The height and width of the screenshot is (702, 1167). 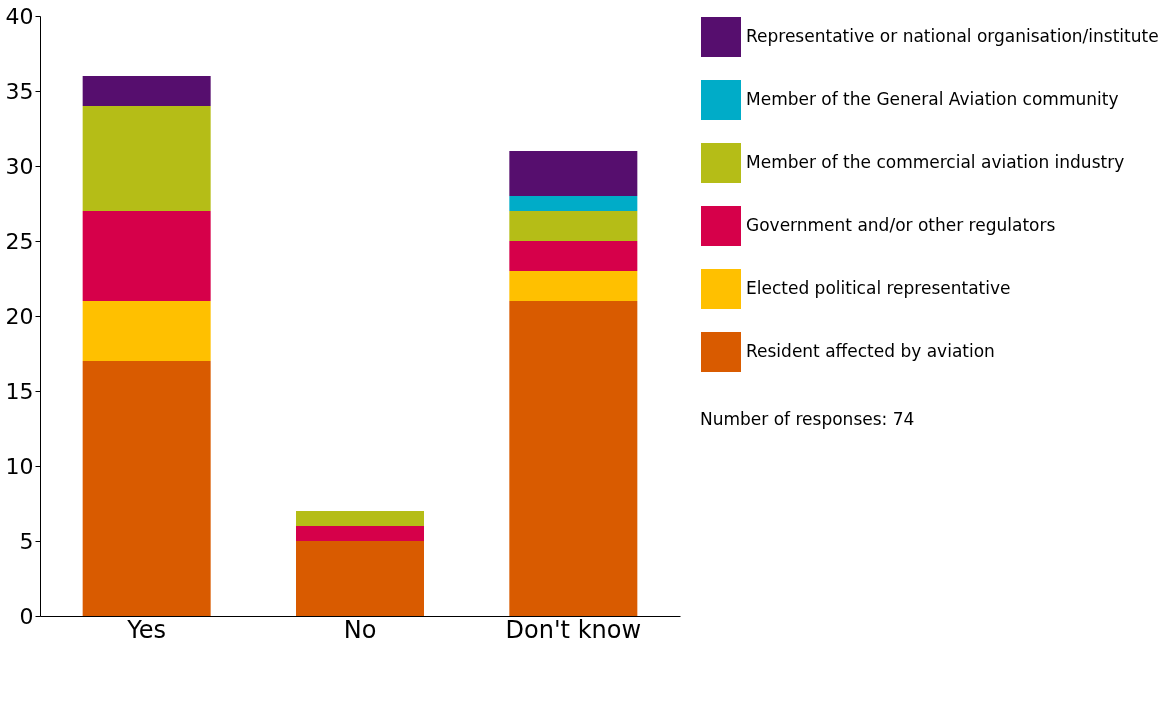 What do you see at coordinates (19, 316) in the screenshot?
I see `y-tick-label: 20` at bounding box center [19, 316].